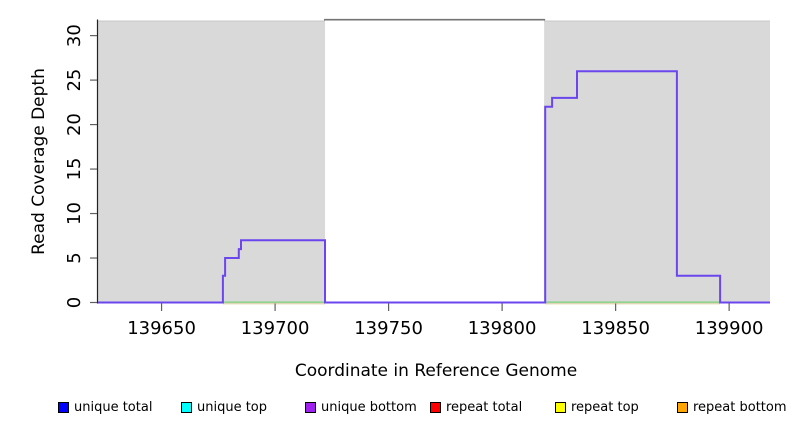  Describe the element at coordinates (369, 407) in the screenshot. I see `legend-label: unique bottom` at that location.